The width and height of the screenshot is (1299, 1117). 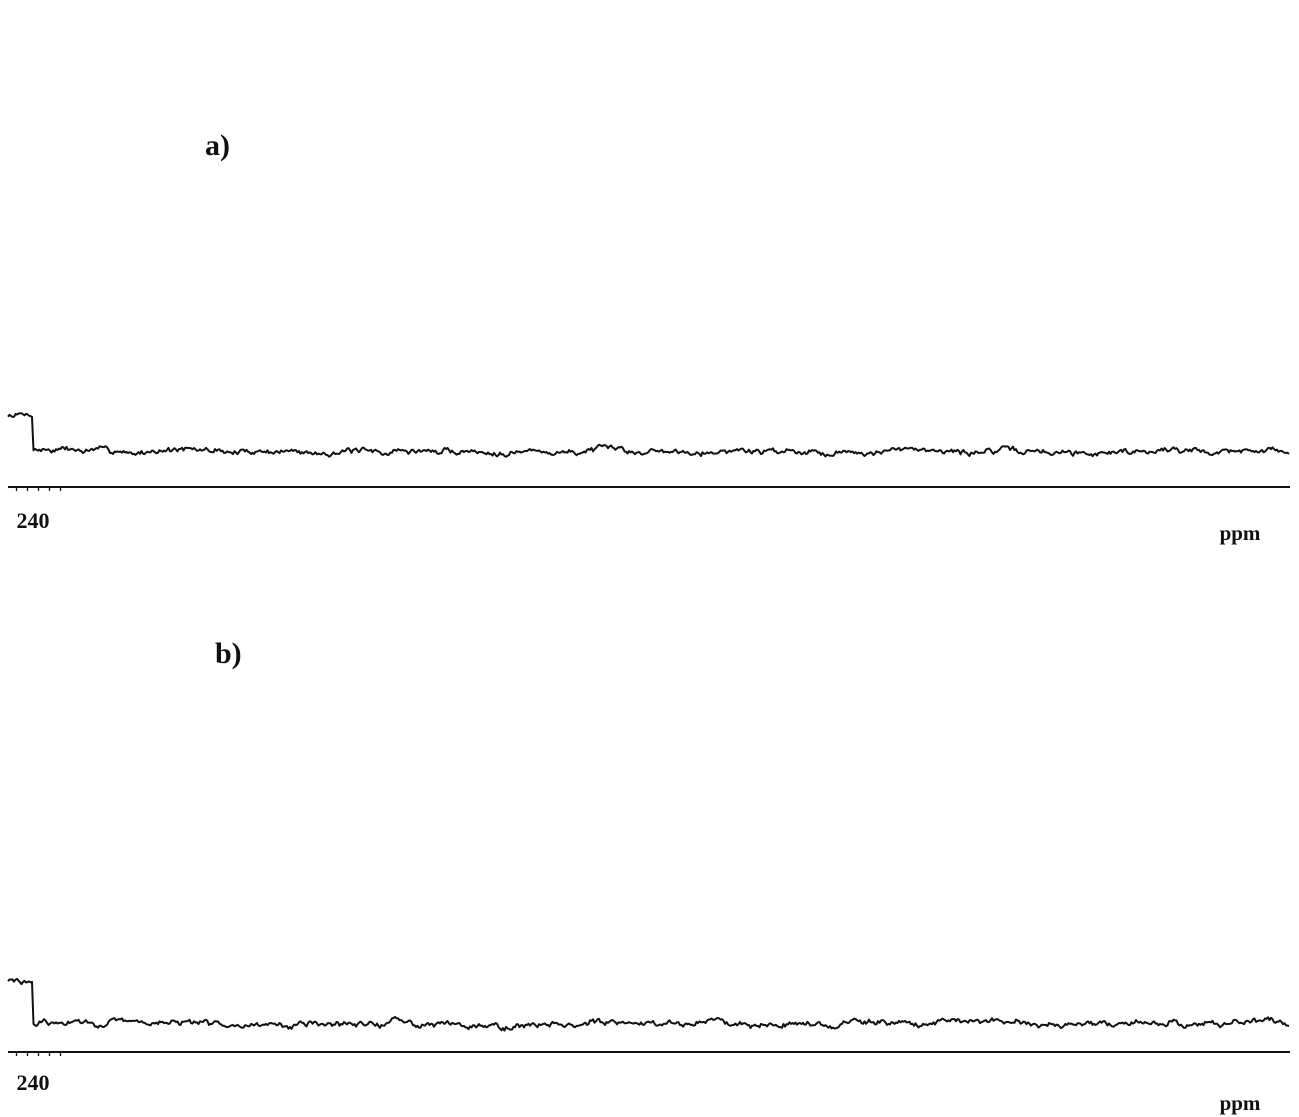 What do you see at coordinates (228, 653) in the screenshot?
I see `panel-label: b)` at bounding box center [228, 653].